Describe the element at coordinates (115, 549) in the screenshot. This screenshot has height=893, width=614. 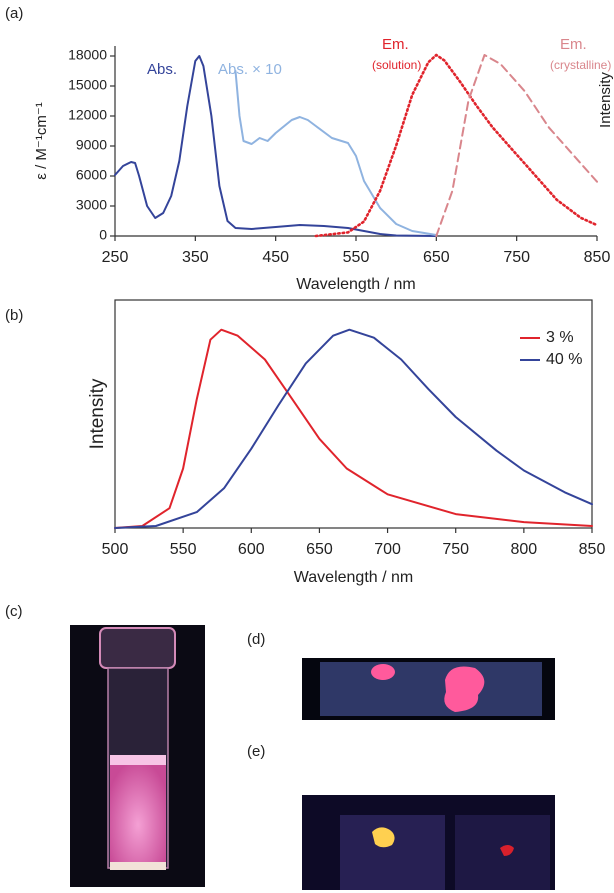
I see `x-tick-label: 500` at that location.